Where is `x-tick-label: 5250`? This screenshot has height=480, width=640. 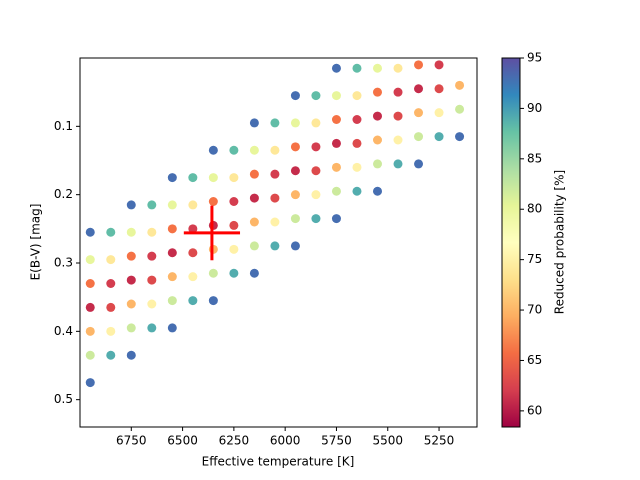
x-tick-label: 5250 is located at coordinates (439, 441).